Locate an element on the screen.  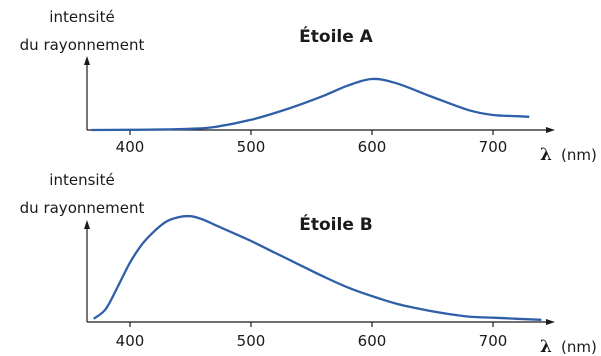
x-ticks-a: 400 500 600 700 is located at coordinates (312, 143).